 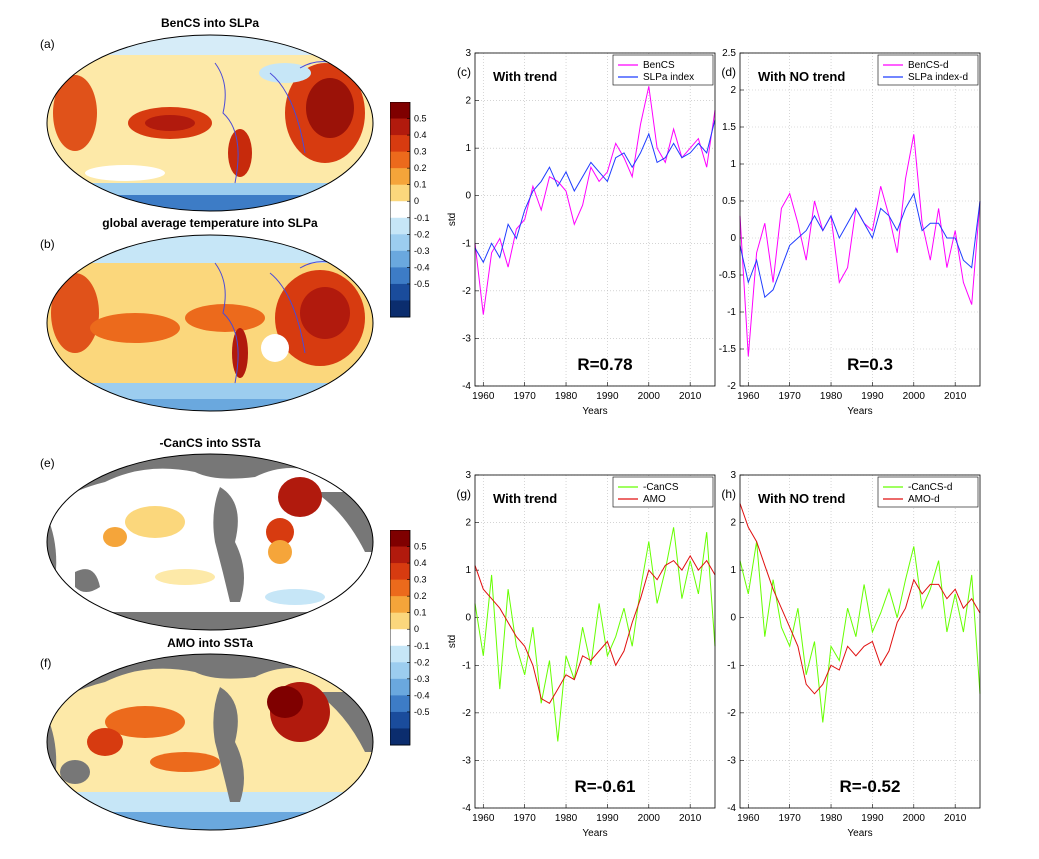 What do you see at coordinates (938, 77) in the screenshot?
I see `legend-entry: SLPa index-d` at bounding box center [938, 77].